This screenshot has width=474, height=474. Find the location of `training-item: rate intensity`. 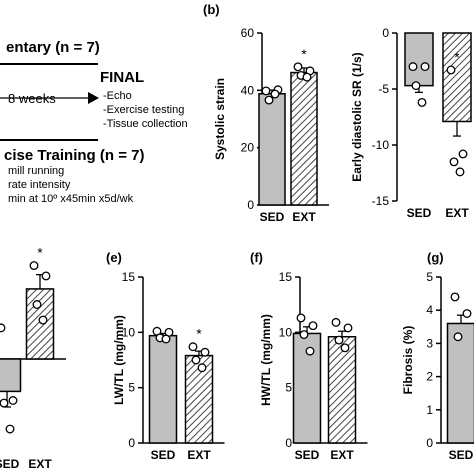

training-item: rate intensity is located at coordinates (39, 185).